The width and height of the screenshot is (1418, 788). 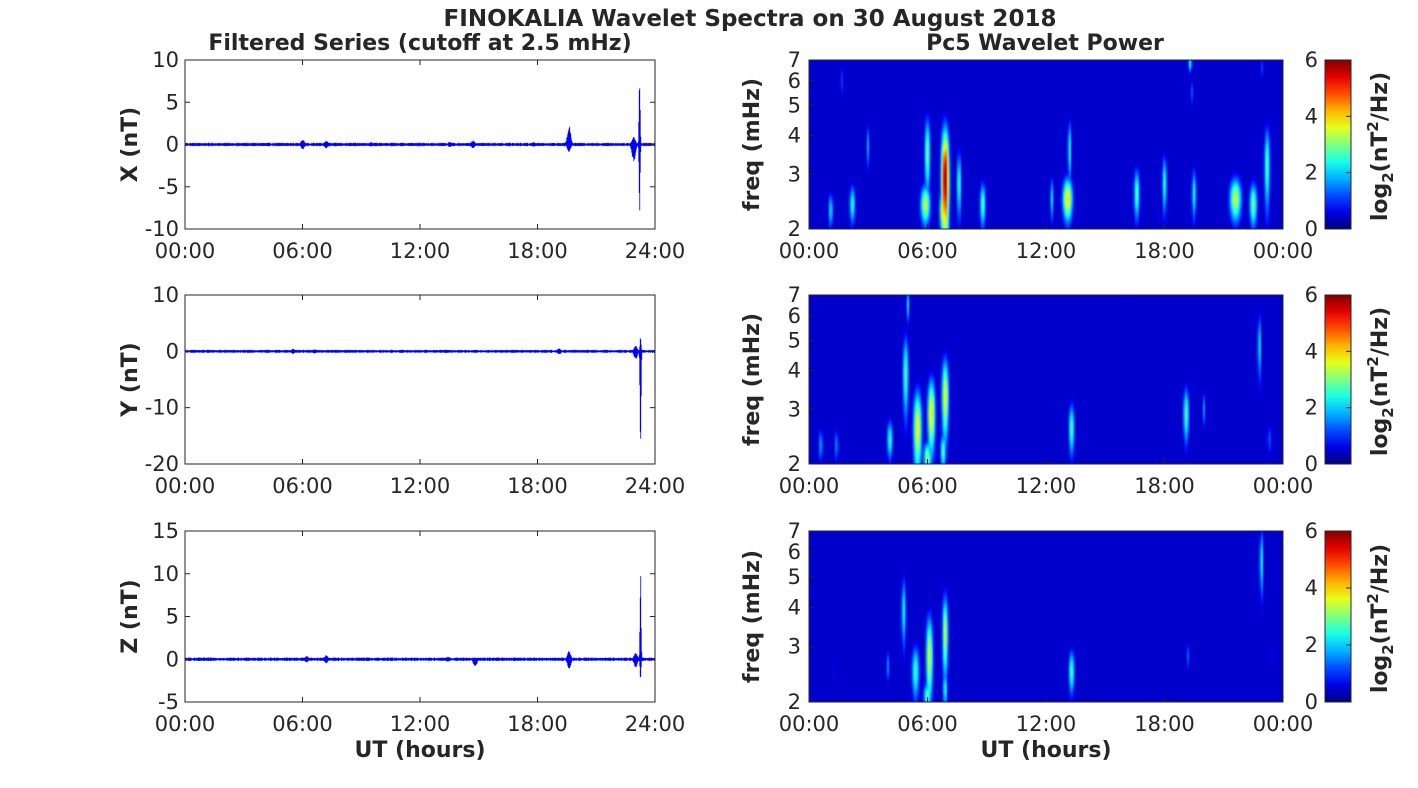 What do you see at coordinates (1311, 295) in the screenshot?
I see `y-power-colorbar-tick-label: 6` at bounding box center [1311, 295].